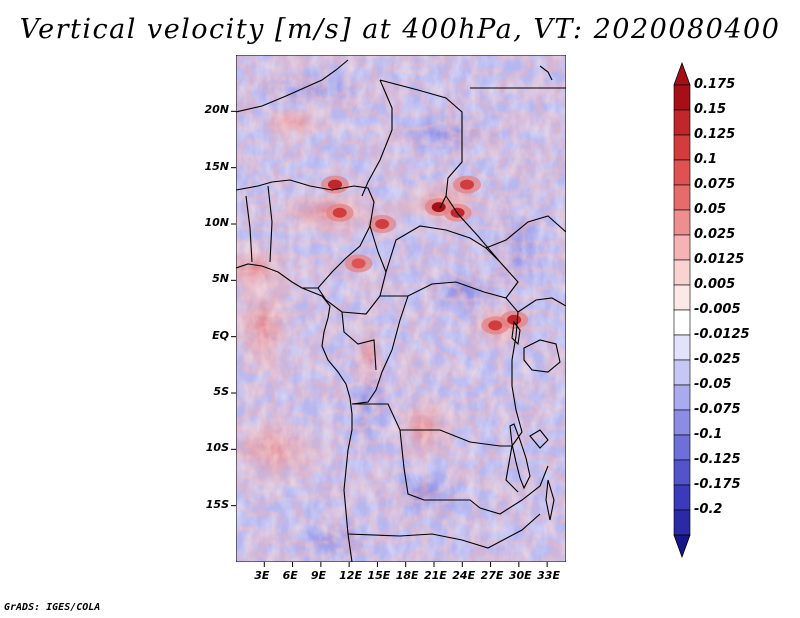 The width and height of the screenshot is (800, 618). I want to click on car-border, so click(449, 262).